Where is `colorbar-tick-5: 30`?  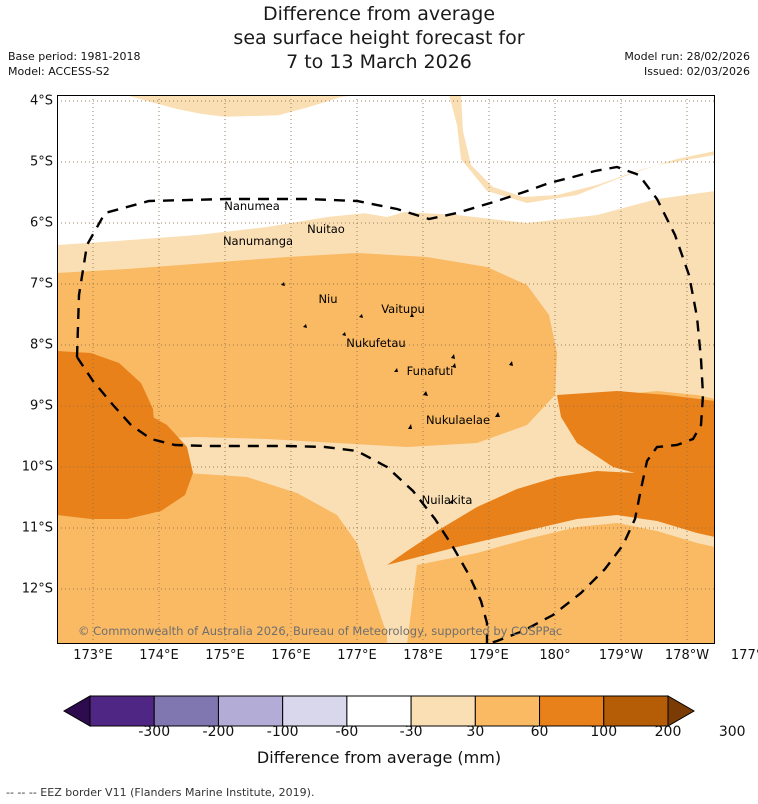
colorbar-tick-5: 30 is located at coordinates (475, 732).